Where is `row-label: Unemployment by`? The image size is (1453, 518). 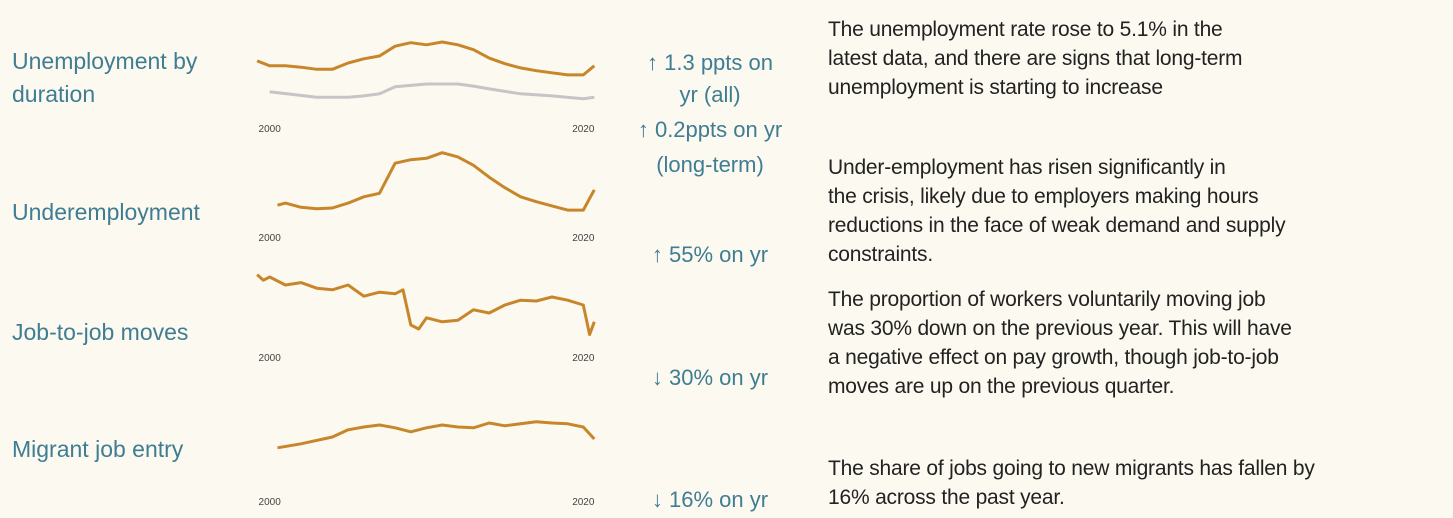
row-label: Unemployment by is located at coordinates (105, 61).